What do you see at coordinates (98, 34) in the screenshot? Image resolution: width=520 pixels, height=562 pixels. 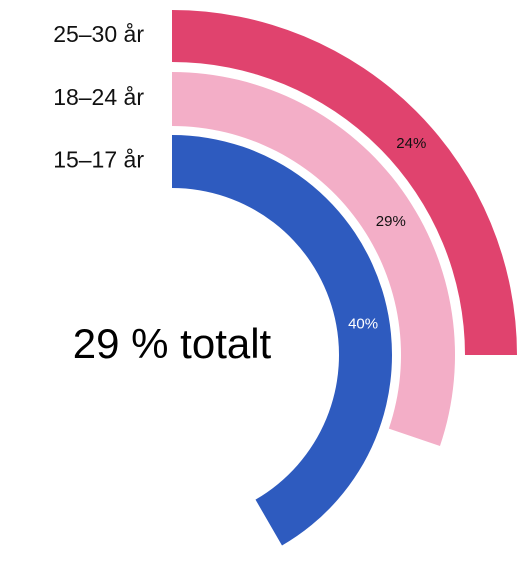 I see `category-label: 25–30 år` at bounding box center [98, 34].